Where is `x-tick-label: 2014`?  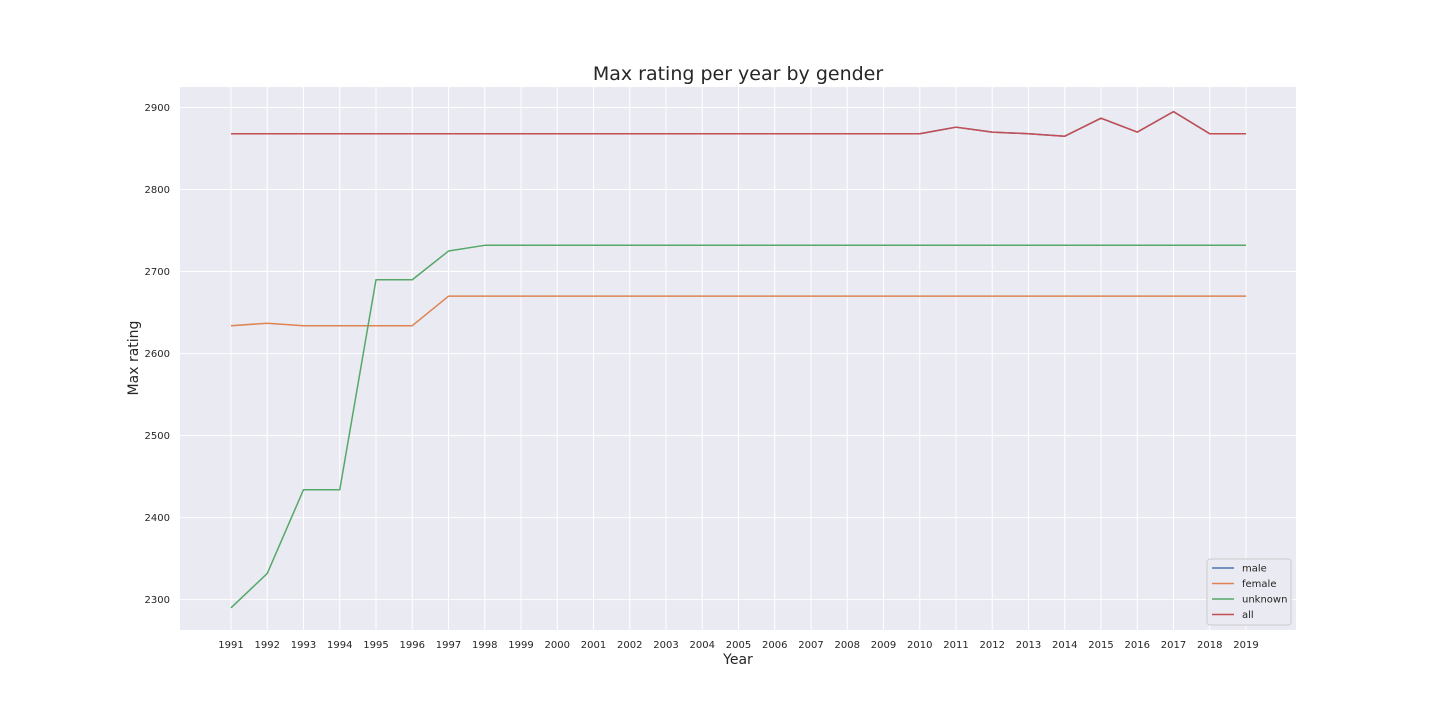 x-tick-label: 2014 is located at coordinates (1064, 645).